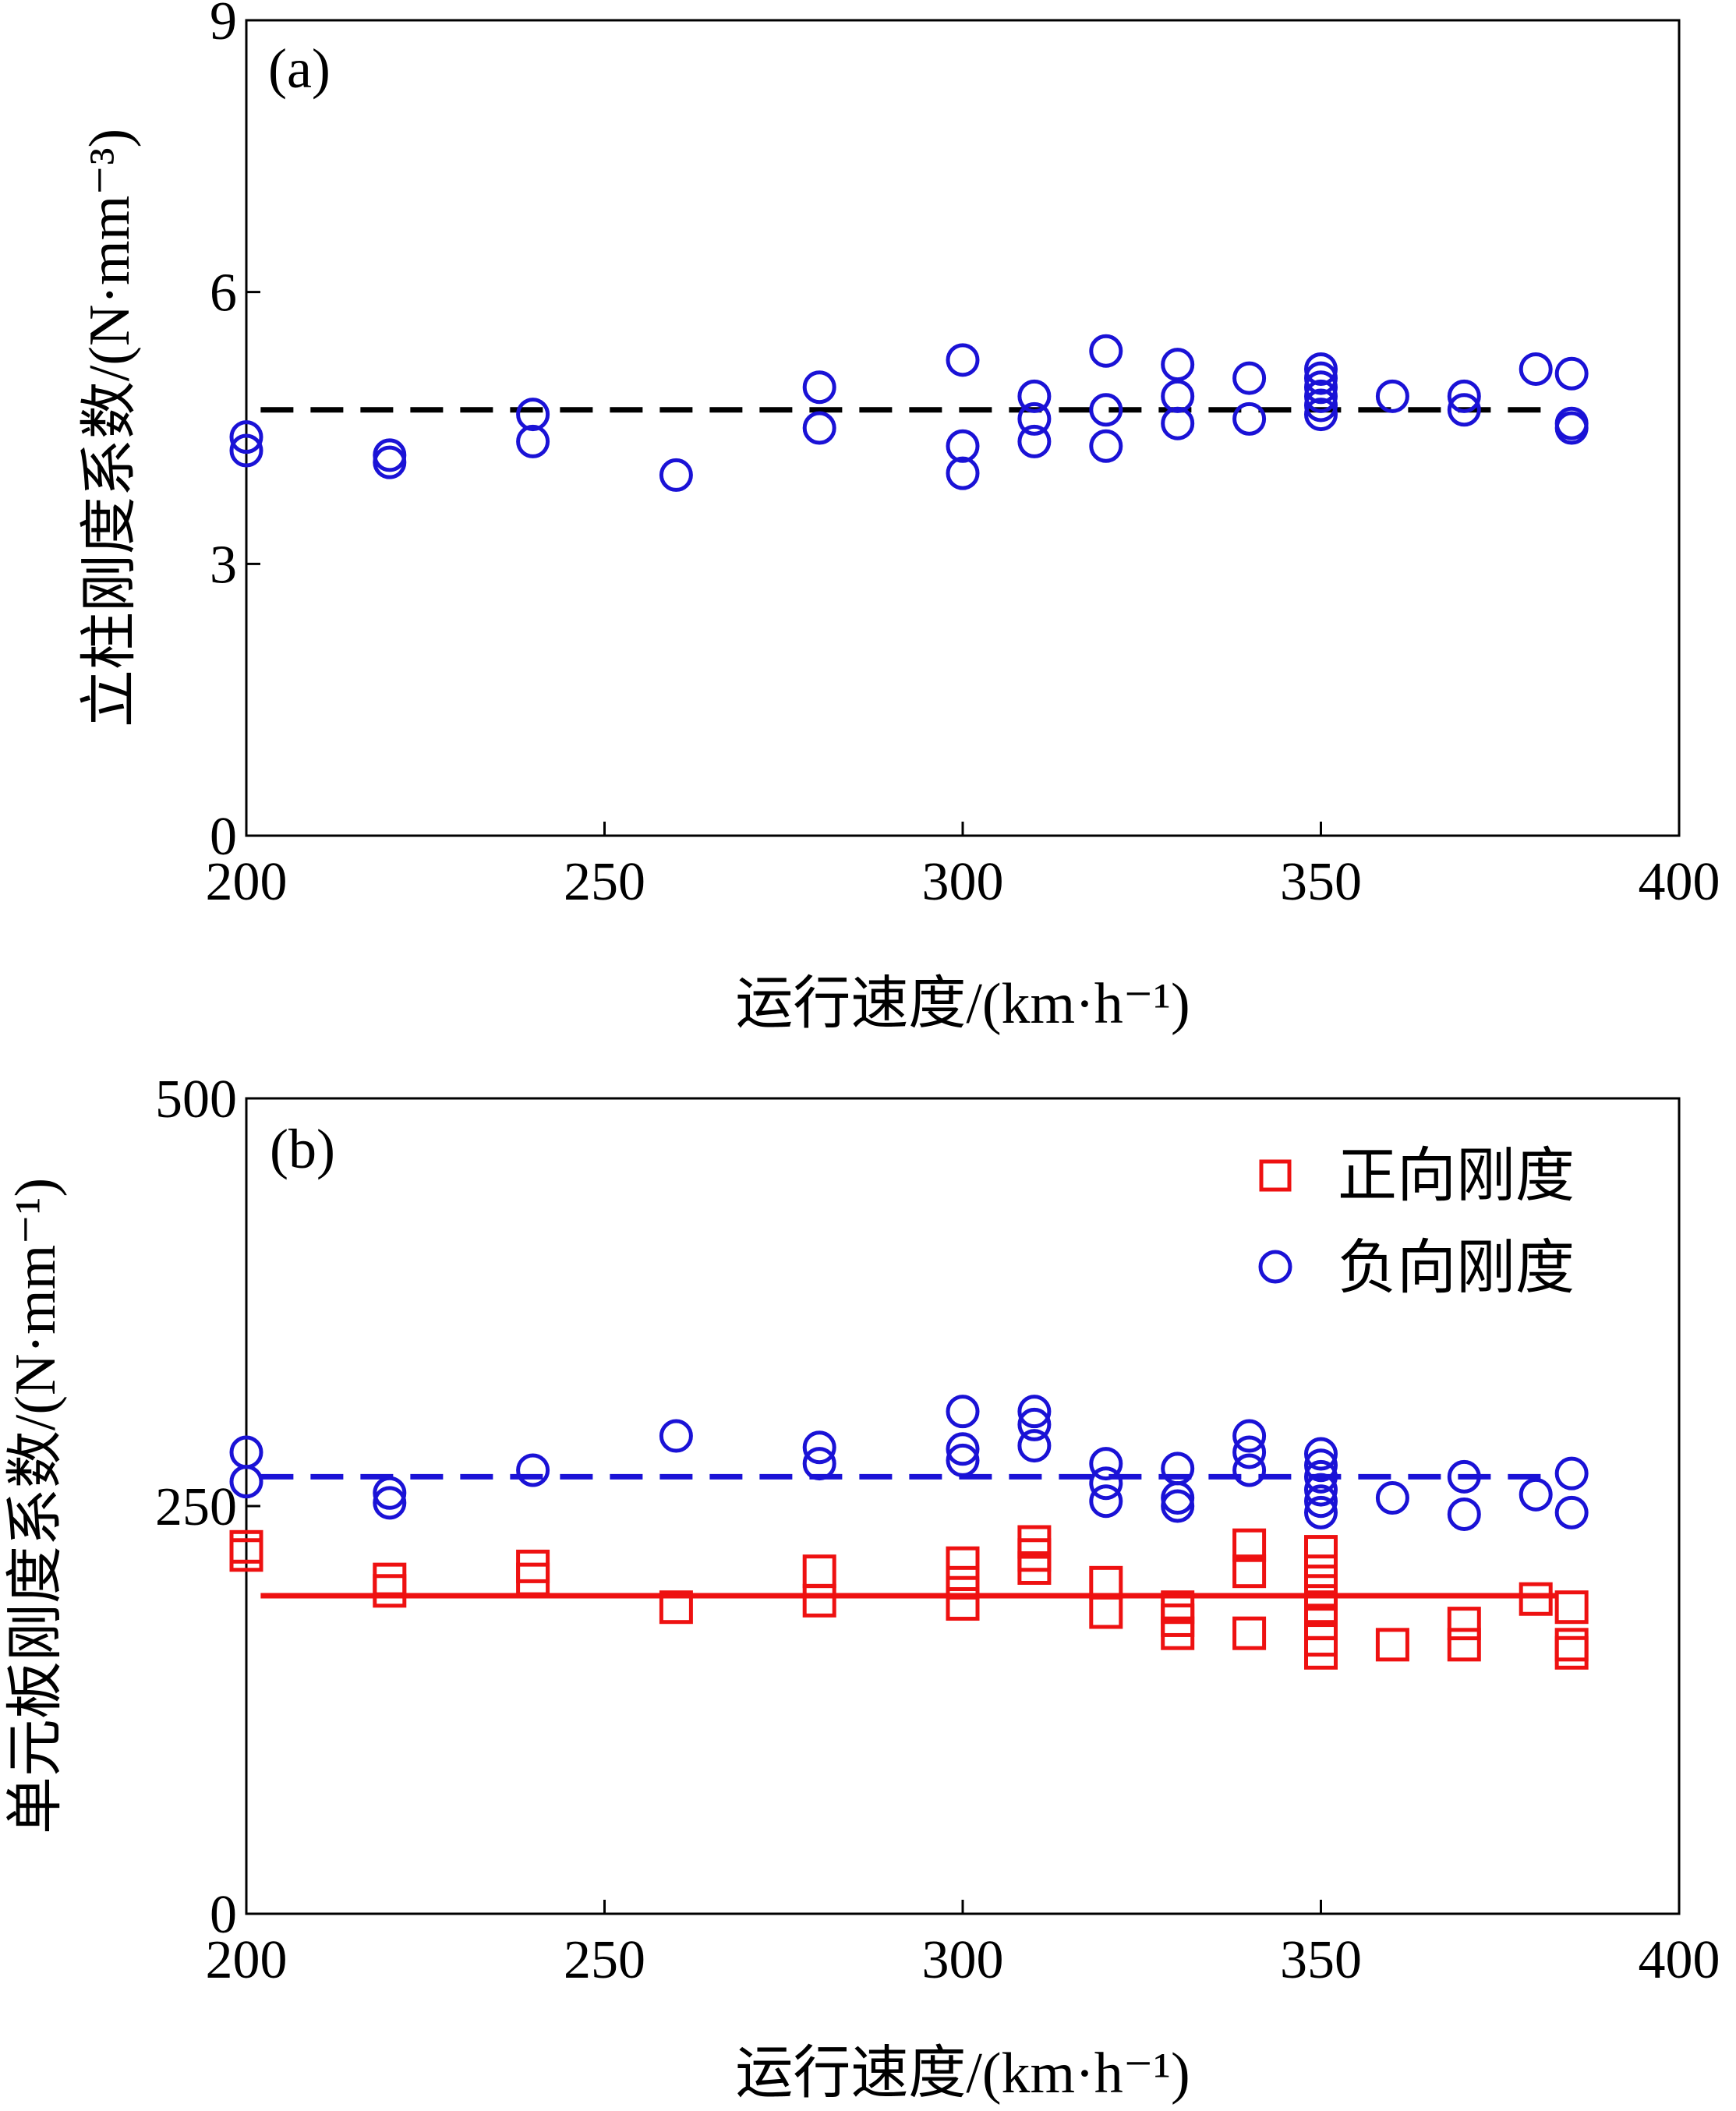  Describe the element at coordinates (963, 882) in the screenshot. I see `x-tick-label: 300` at that location.